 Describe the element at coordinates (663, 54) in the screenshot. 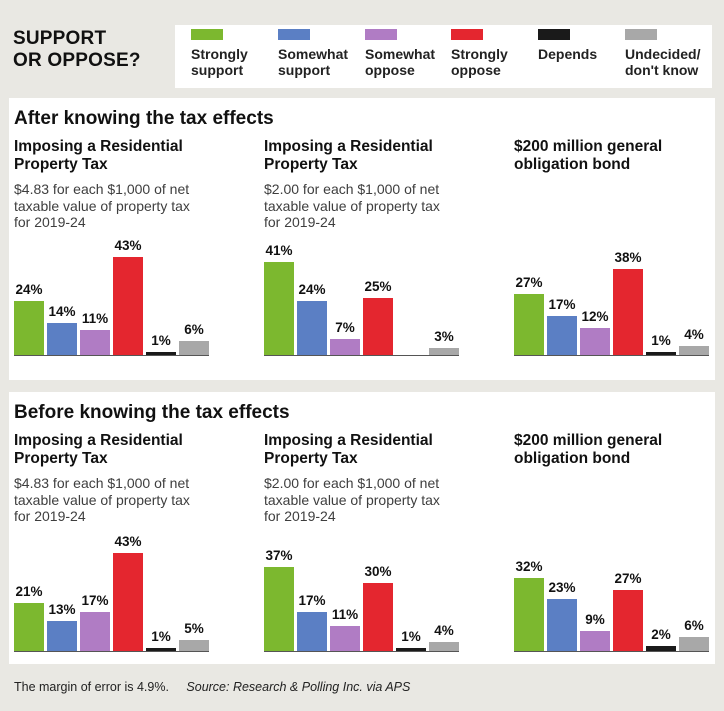

I see `legend-label-line: Undecided/` at that location.